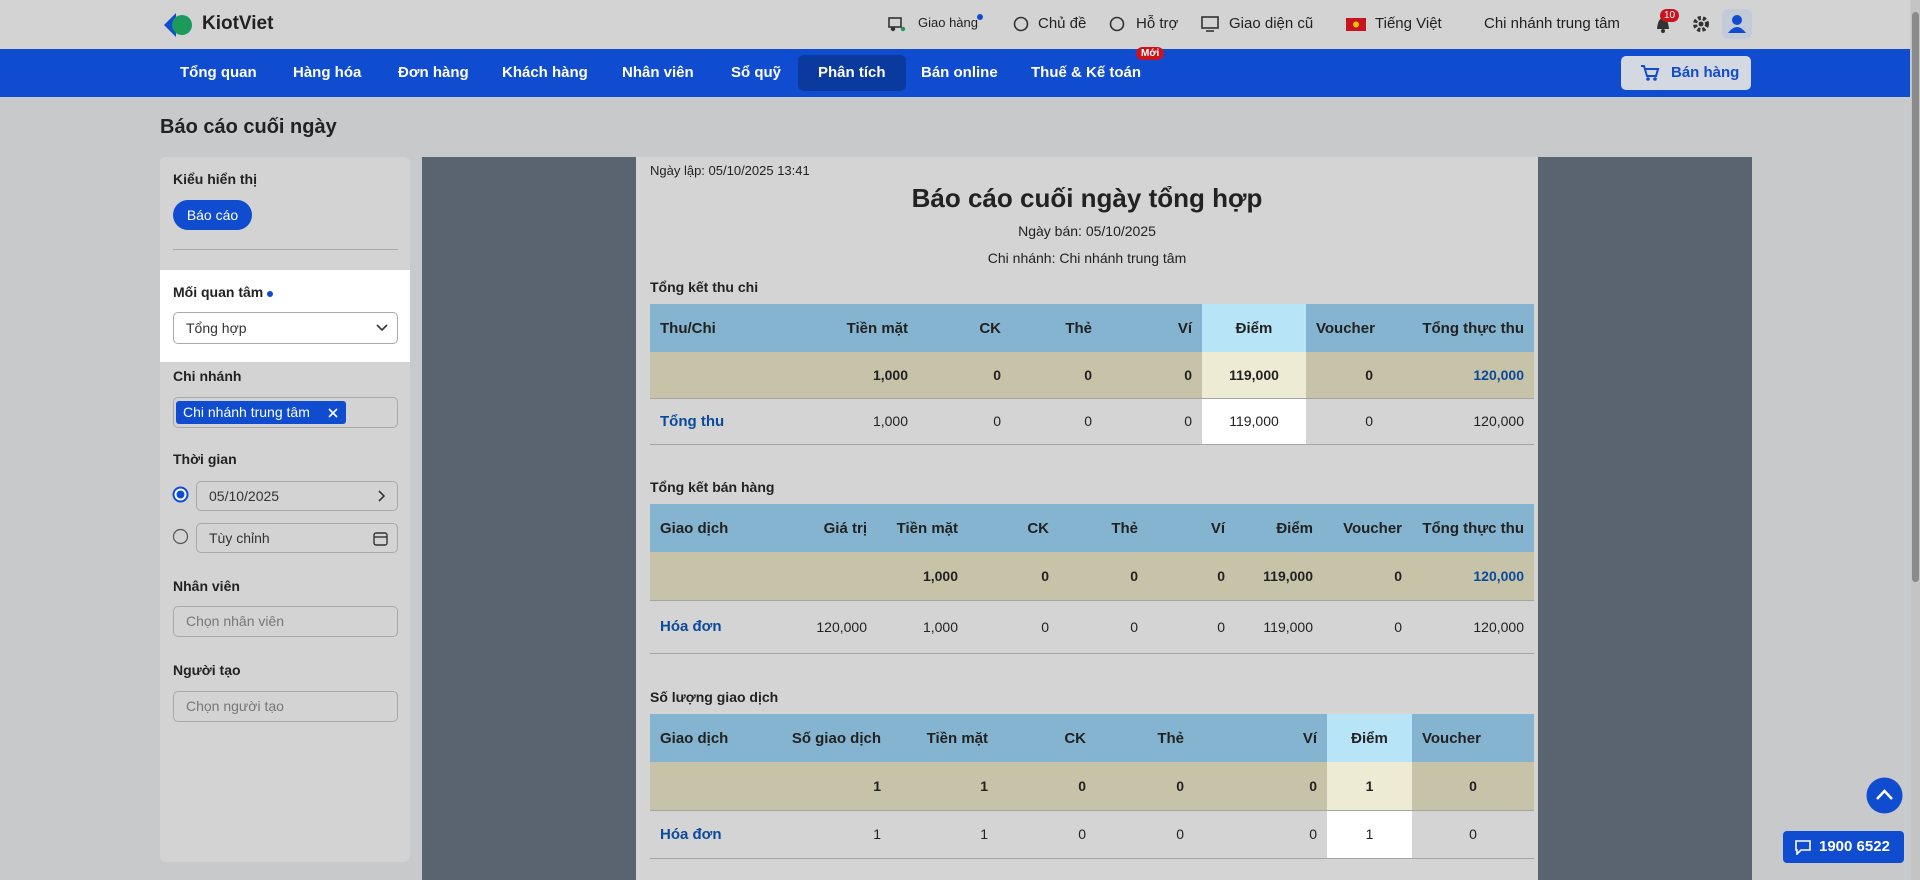 This screenshot has height=880, width=1920. Describe the element at coordinates (756, 72) in the screenshot. I see `nav-item: Sổ quỹ` at that location.